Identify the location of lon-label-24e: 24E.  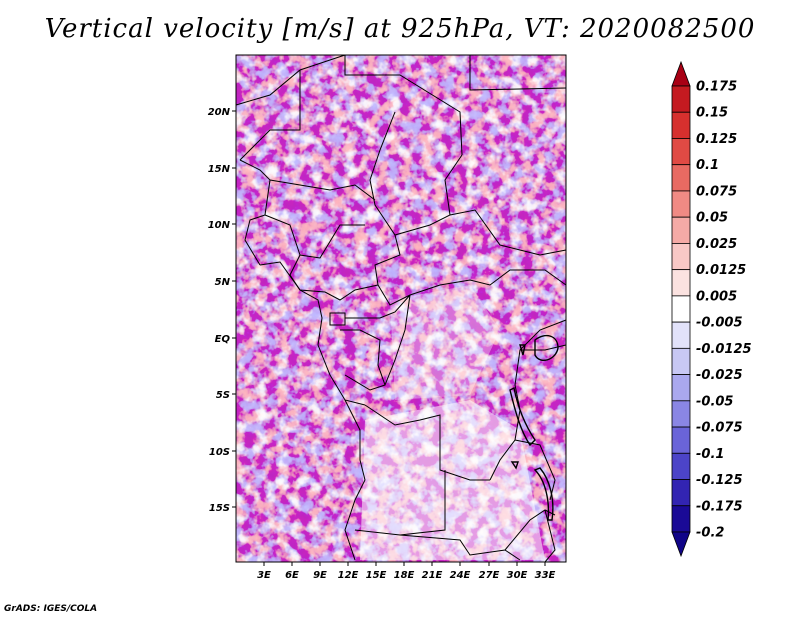
(460, 575).